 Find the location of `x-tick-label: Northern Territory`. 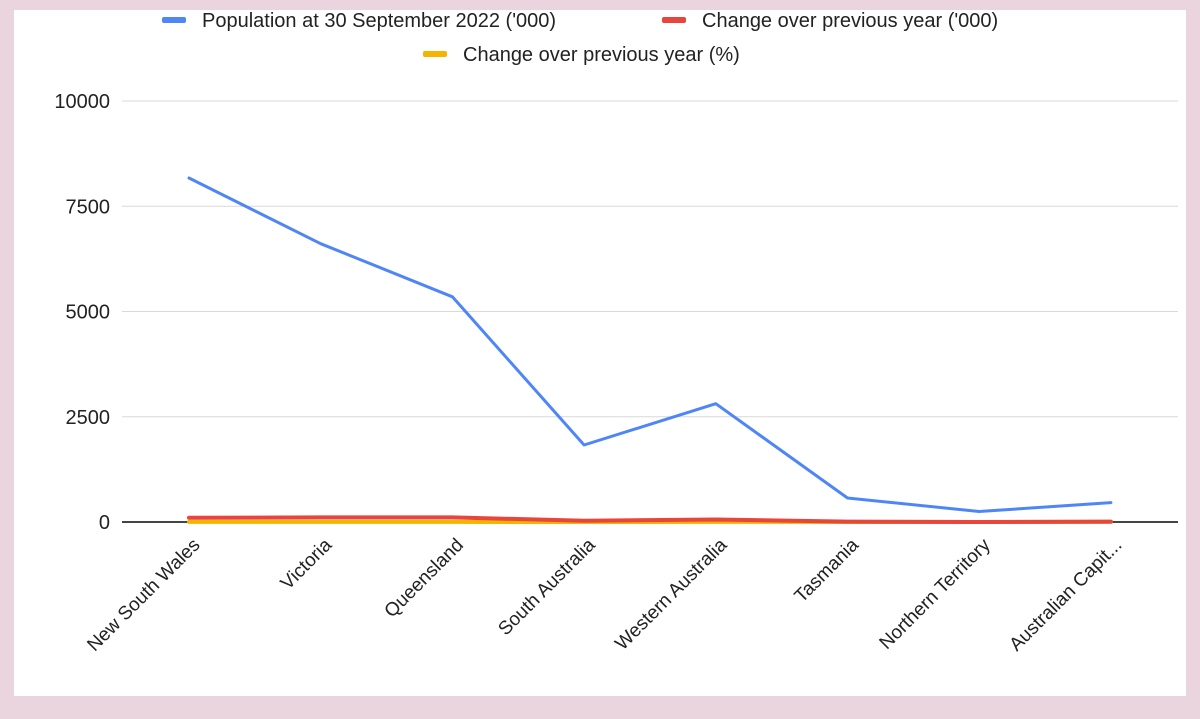

x-tick-label: Northern Territory is located at coordinates (935, 593).